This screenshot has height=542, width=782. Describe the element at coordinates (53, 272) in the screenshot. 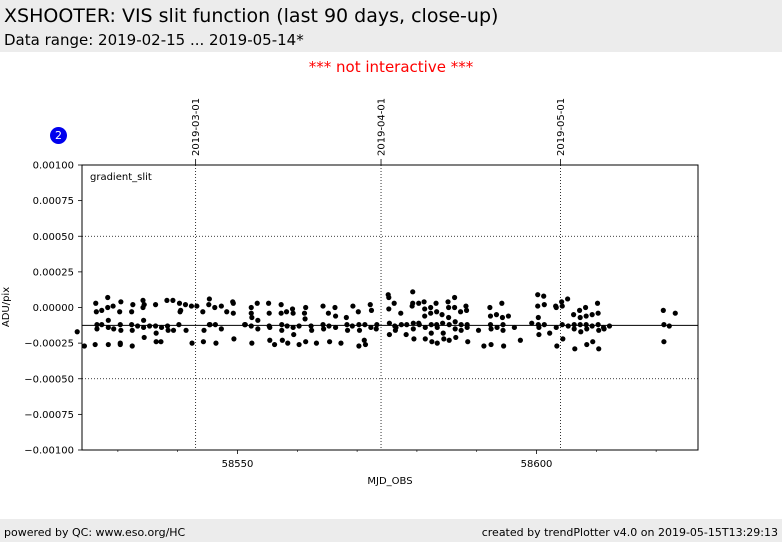

I see `y-tick-label: 0.00025` at that location.